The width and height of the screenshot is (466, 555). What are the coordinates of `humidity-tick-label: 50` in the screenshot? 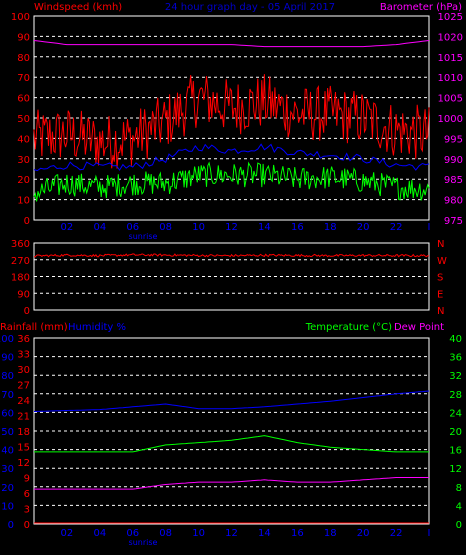 It's located at (7, 432).